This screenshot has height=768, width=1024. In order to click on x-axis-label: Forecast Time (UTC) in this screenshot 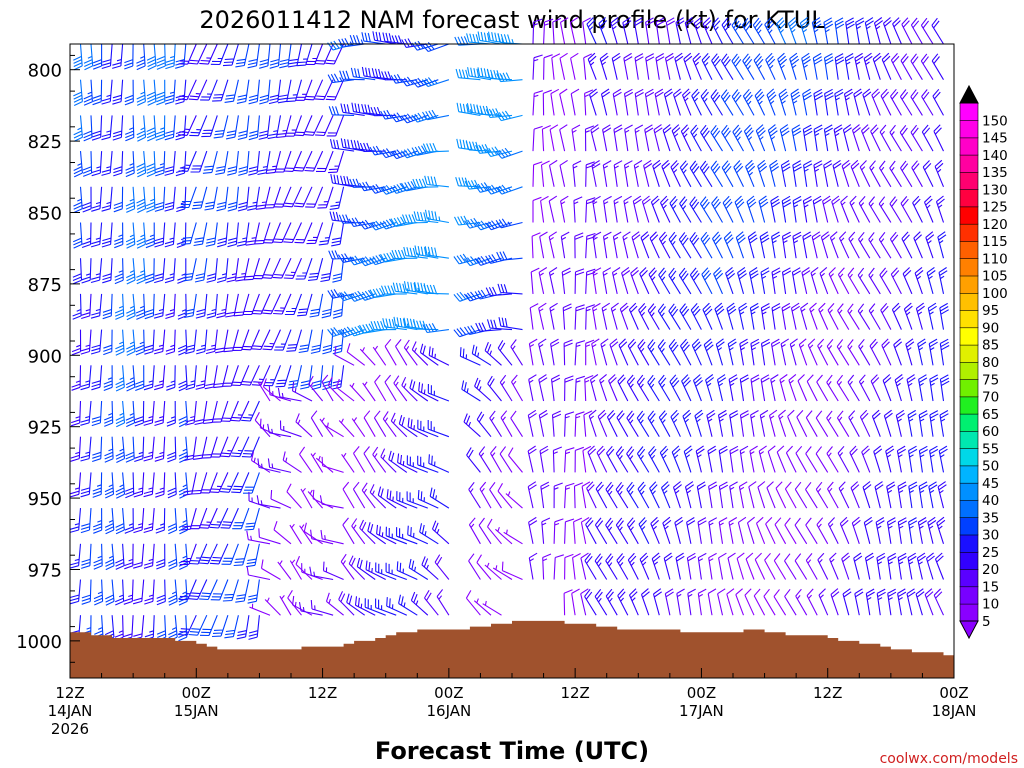, I will do `click(512, 751)`.